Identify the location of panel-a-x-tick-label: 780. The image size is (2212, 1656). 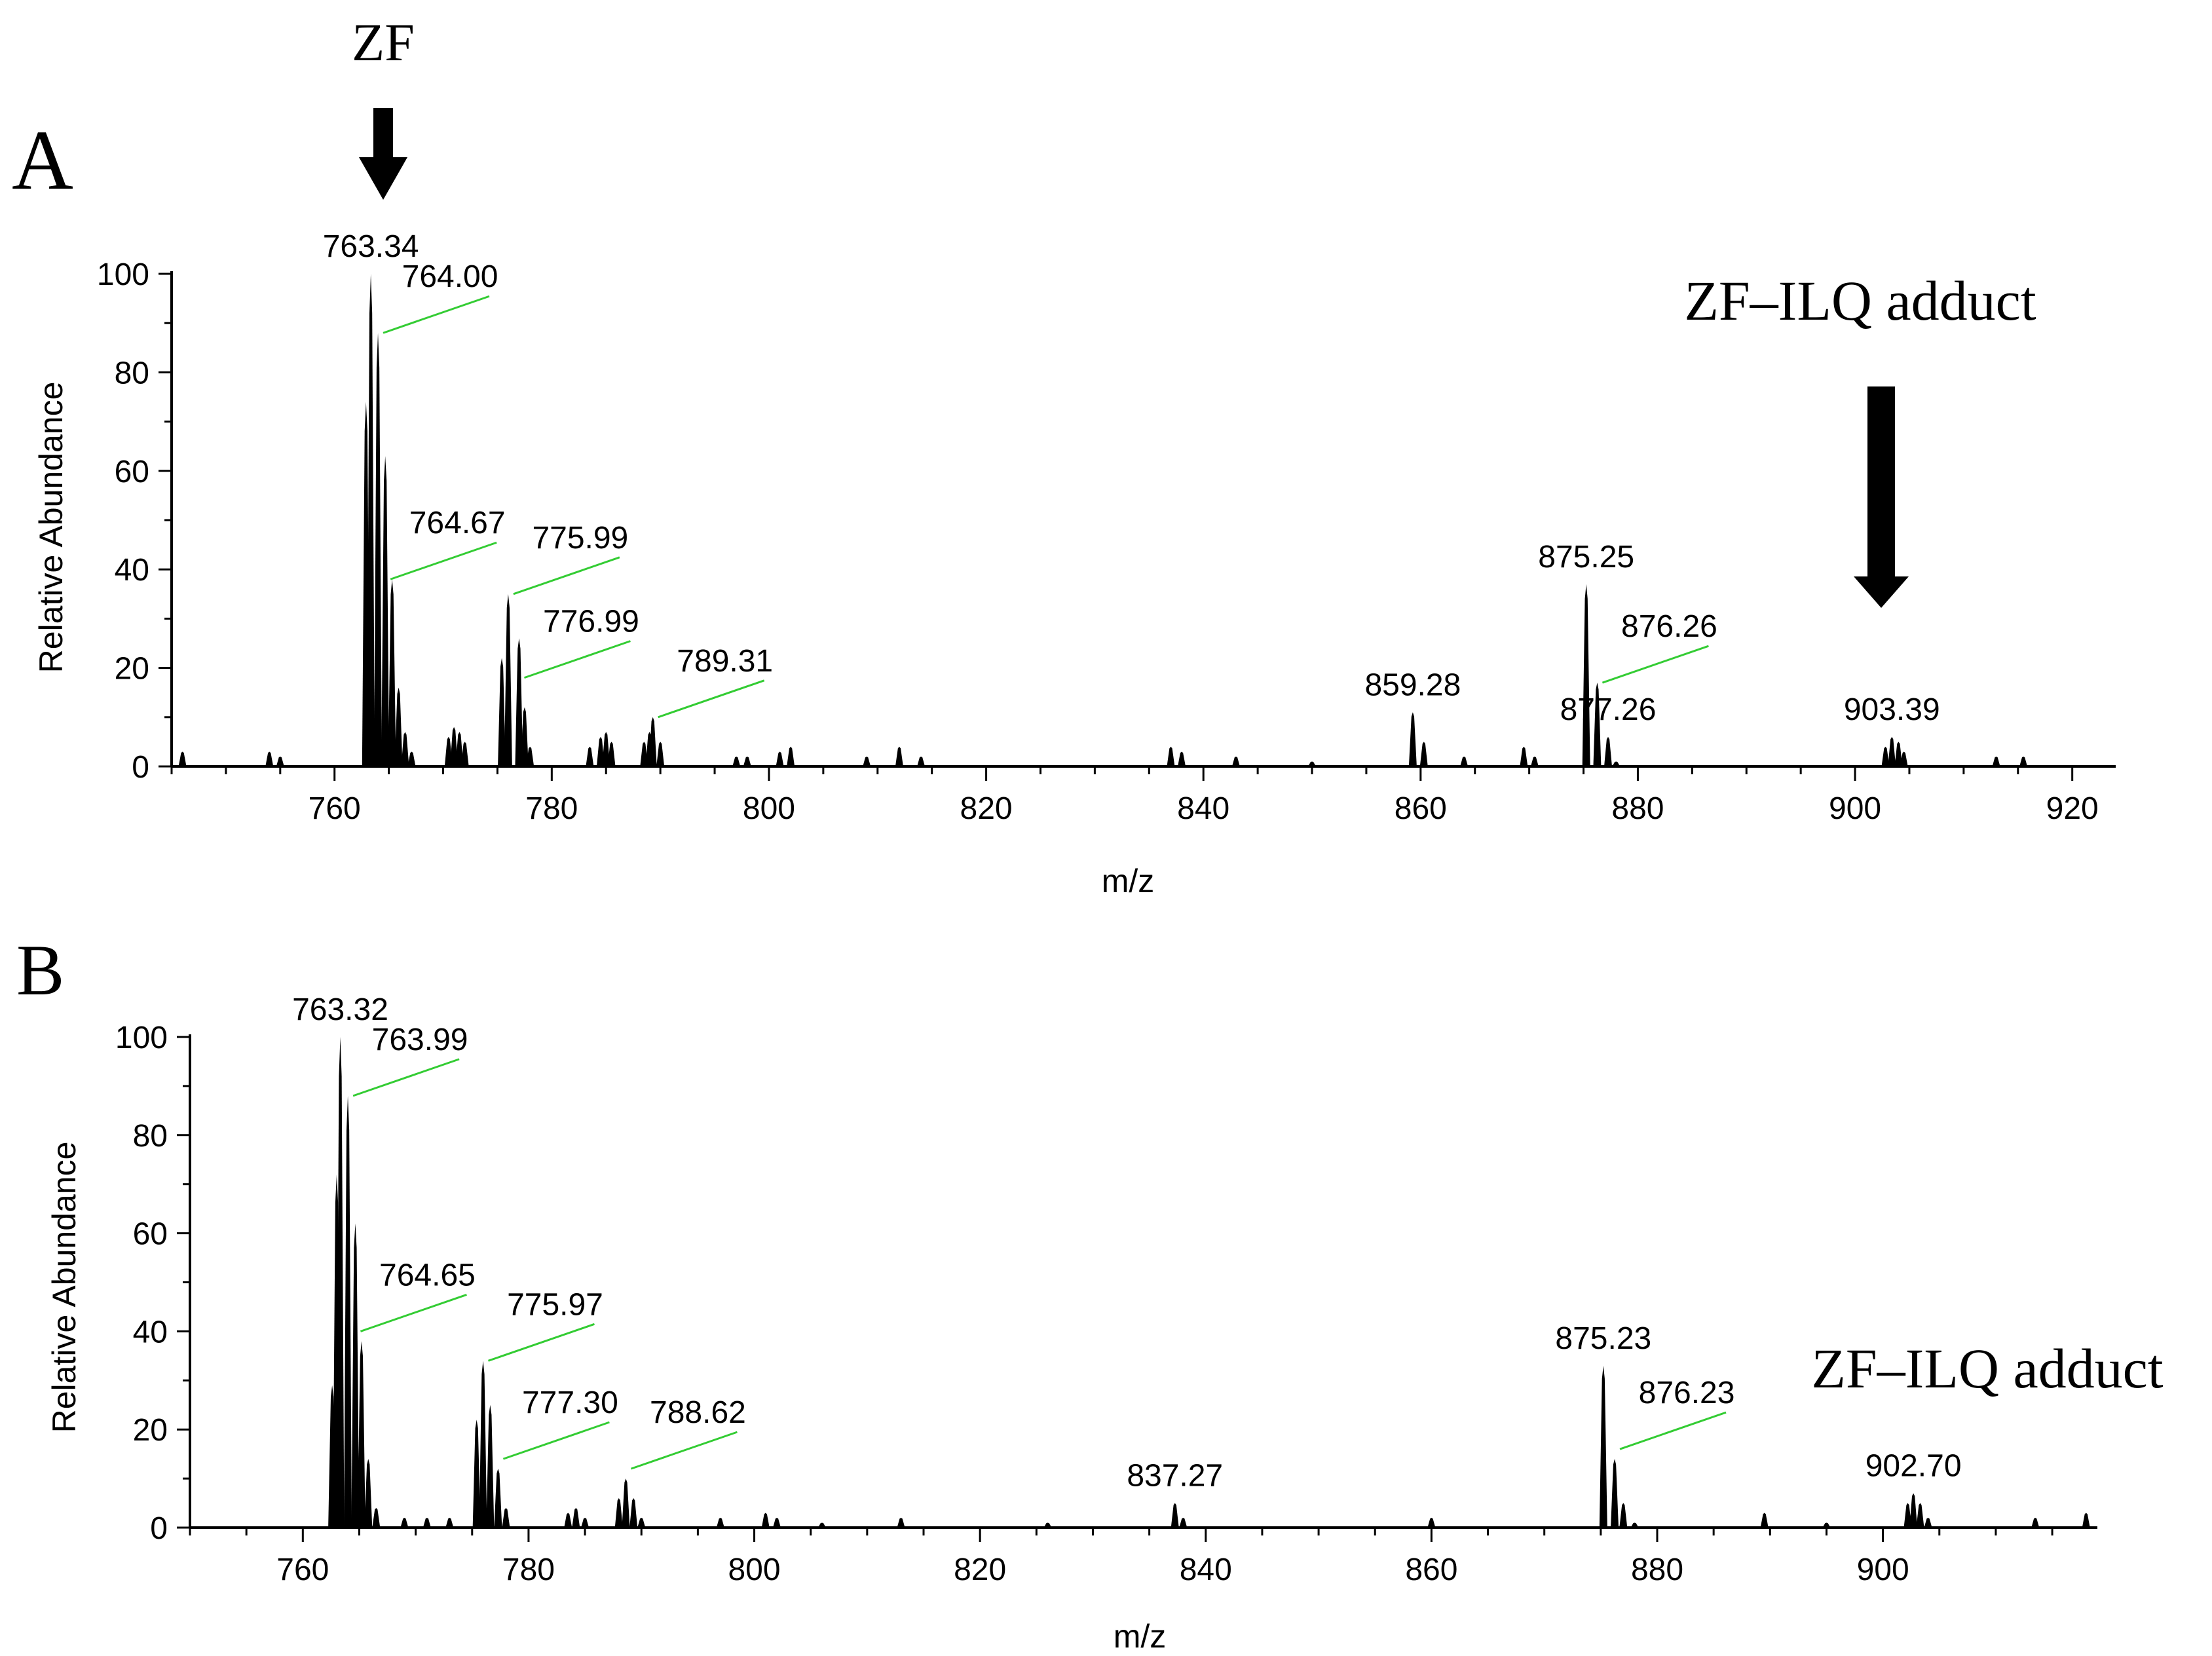
(551, 808).